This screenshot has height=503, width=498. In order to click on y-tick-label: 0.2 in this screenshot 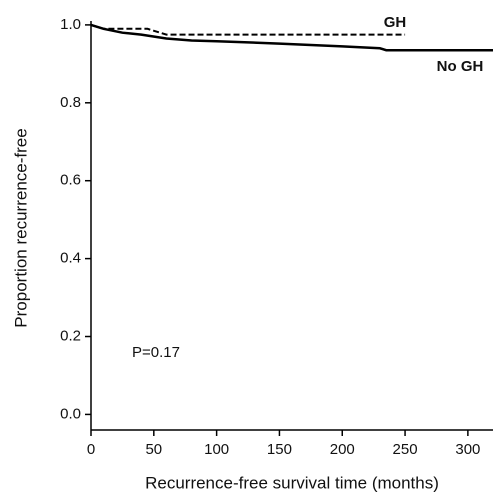, I will do `click(70, 335)`.